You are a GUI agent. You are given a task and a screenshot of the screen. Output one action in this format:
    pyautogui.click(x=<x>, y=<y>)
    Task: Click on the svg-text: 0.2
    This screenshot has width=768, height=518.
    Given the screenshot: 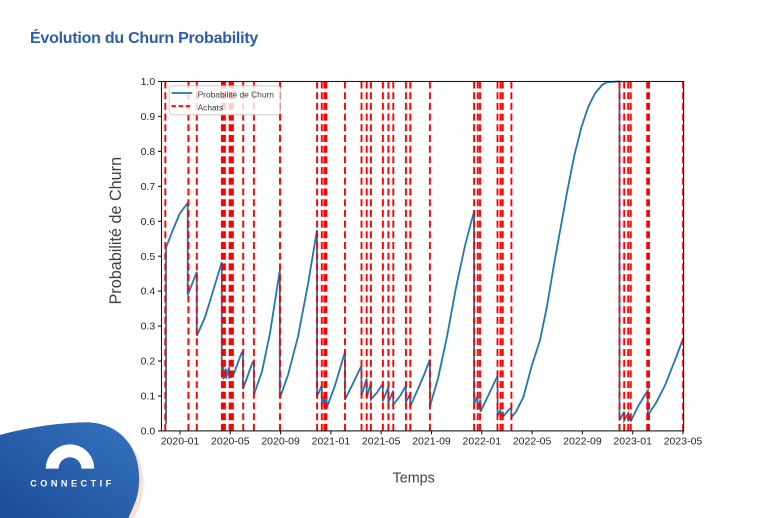 What is the action you would take?
    pyautogui.click(x=148, y=362)
    